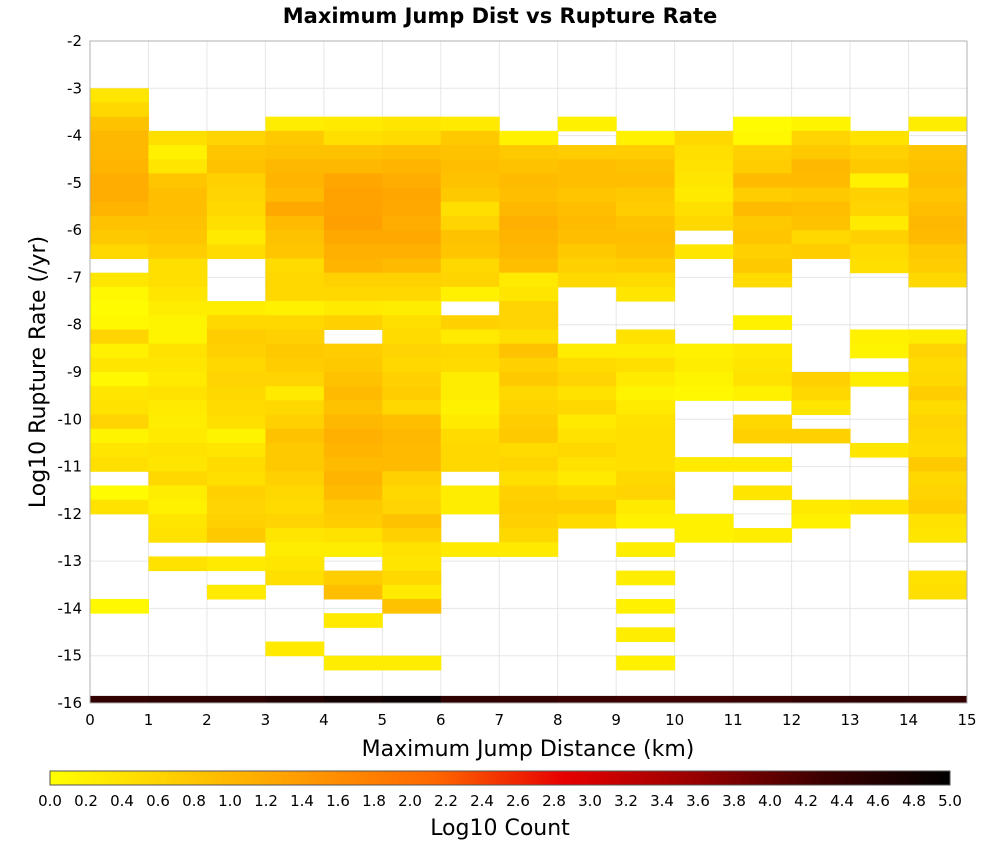 Image resolution: width=1000 pixels, height=850 pixels. What do you see at coordinates (74, 183) in the screenshot?
I see `y-tick-label: -5` at bounding box center [74, 183].